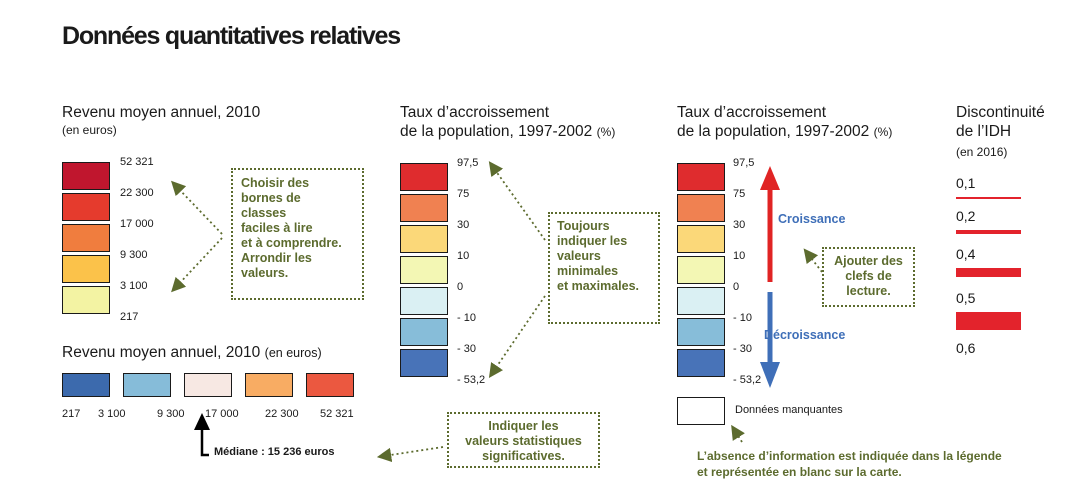 The image size is (1081, 504). What do you see at coordinates (271, 198) in the screenshot?
I see `note-line: bornes de` at bounding box center [271, 198].